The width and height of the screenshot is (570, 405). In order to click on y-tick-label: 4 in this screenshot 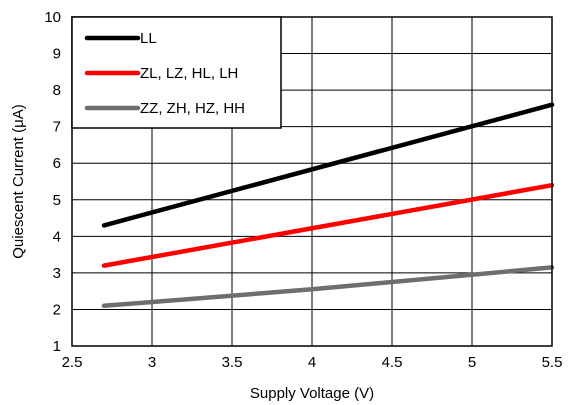, I will do `click(57, 236)`.